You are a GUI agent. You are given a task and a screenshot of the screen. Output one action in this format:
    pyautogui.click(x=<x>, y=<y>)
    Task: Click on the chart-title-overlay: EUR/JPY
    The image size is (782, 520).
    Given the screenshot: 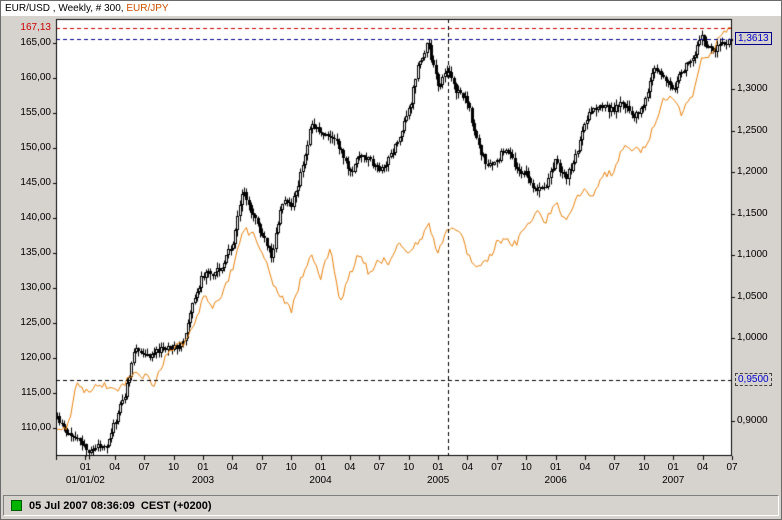 What is the action you would take?
    pyautogui.click(x=146, y=8)
    